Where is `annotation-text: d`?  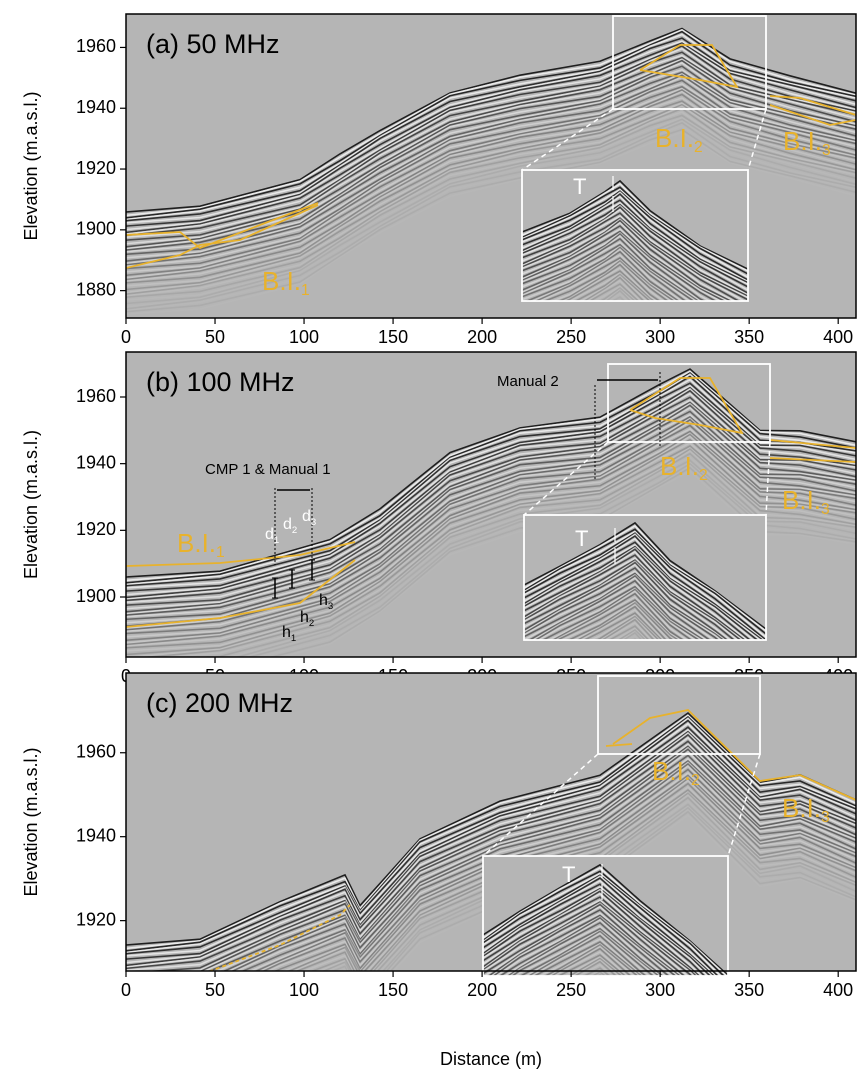 annotation-text: d is located at coordinates (287, 524).